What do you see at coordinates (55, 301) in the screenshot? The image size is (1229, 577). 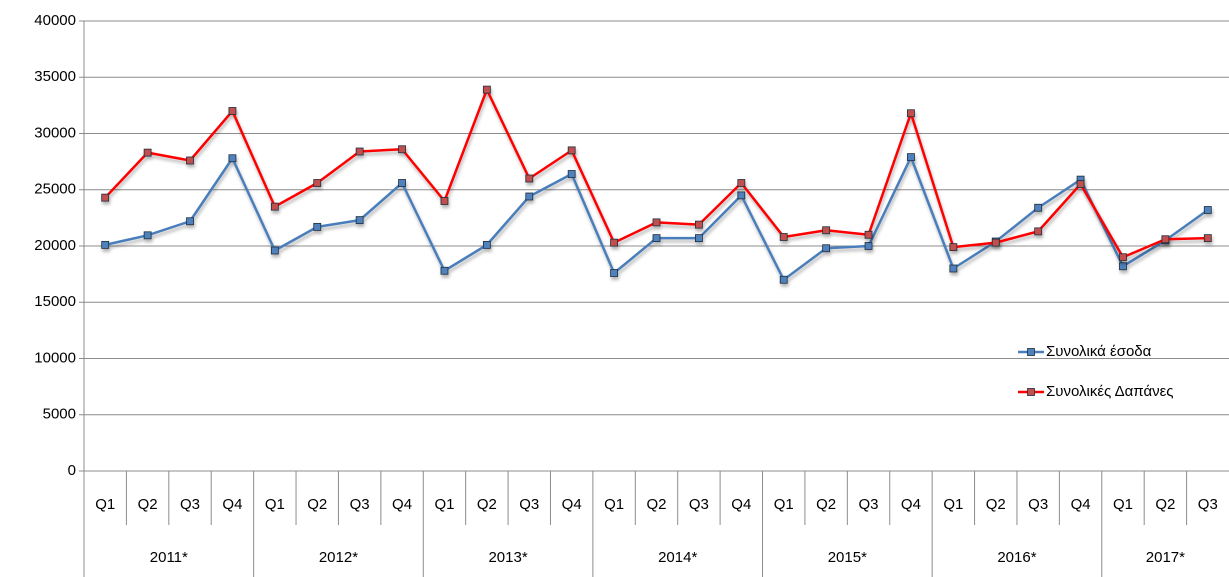 I see `y-tick-label: 15000` at bounding box center [55, 301].